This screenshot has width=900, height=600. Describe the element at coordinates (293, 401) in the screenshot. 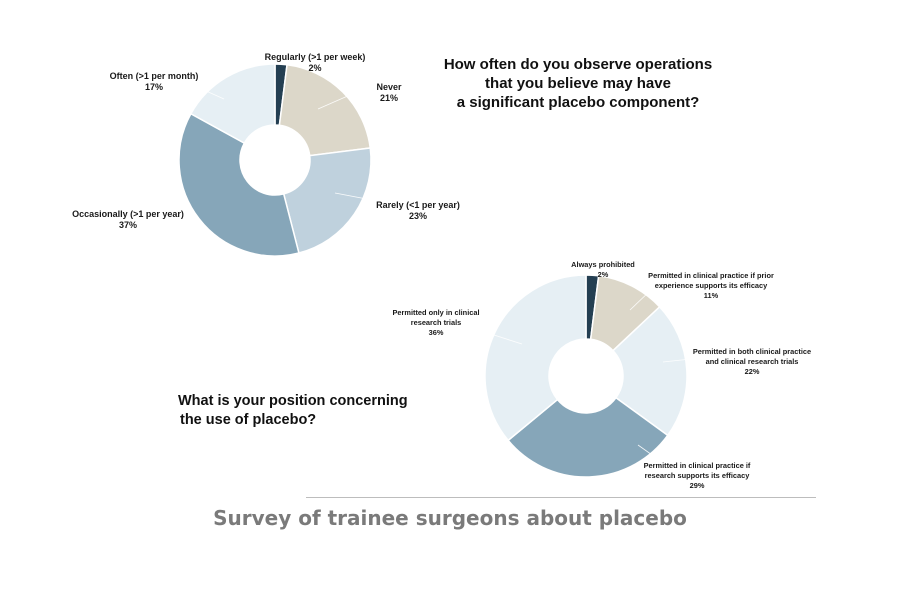

I see `chart-2-title-line: What is your position concerning` at that location.